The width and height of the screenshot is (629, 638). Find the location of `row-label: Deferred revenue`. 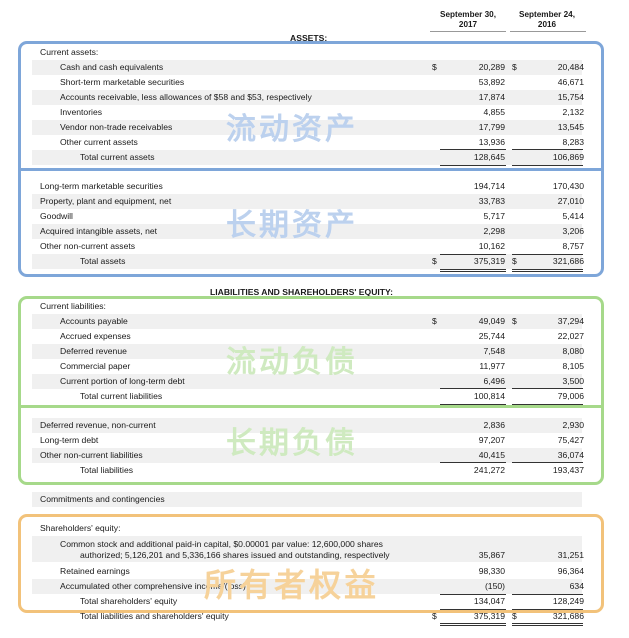

row-label: Deferred revenue is located at coordinates (93, 351).